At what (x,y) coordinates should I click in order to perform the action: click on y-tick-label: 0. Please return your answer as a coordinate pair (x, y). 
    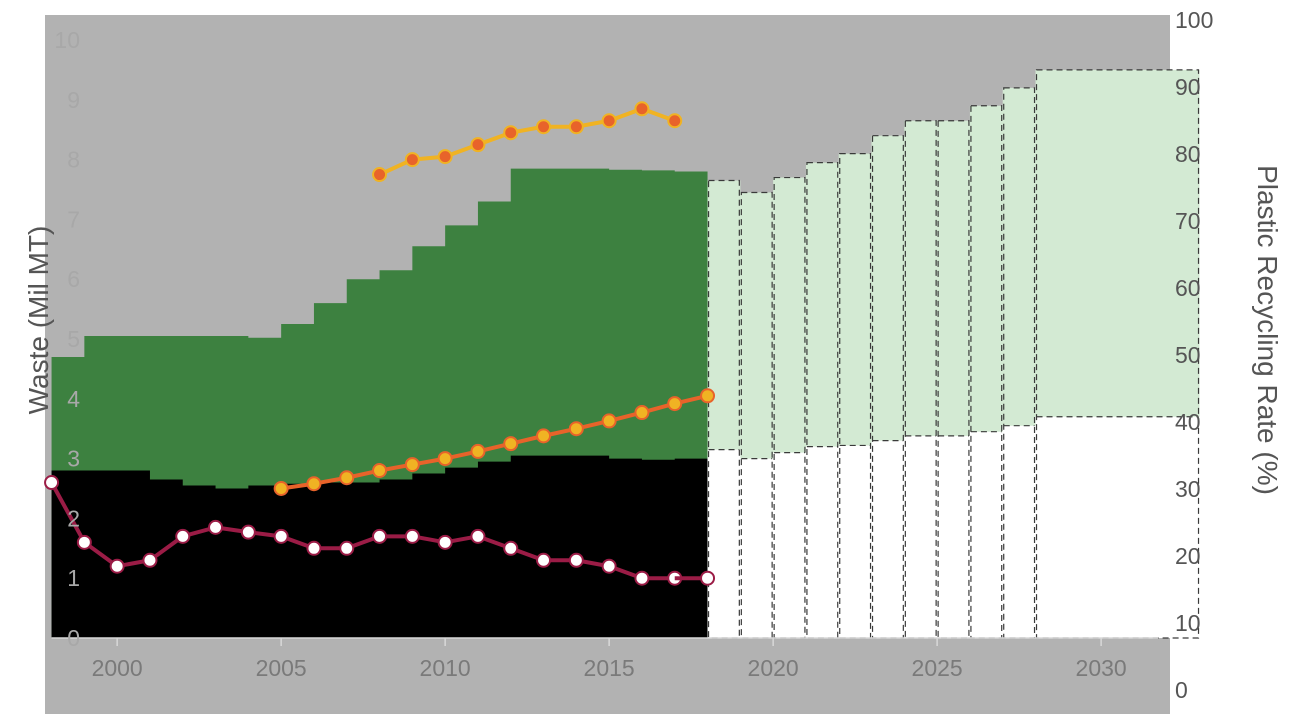
    Looking at the image, I should click on (73, 638).